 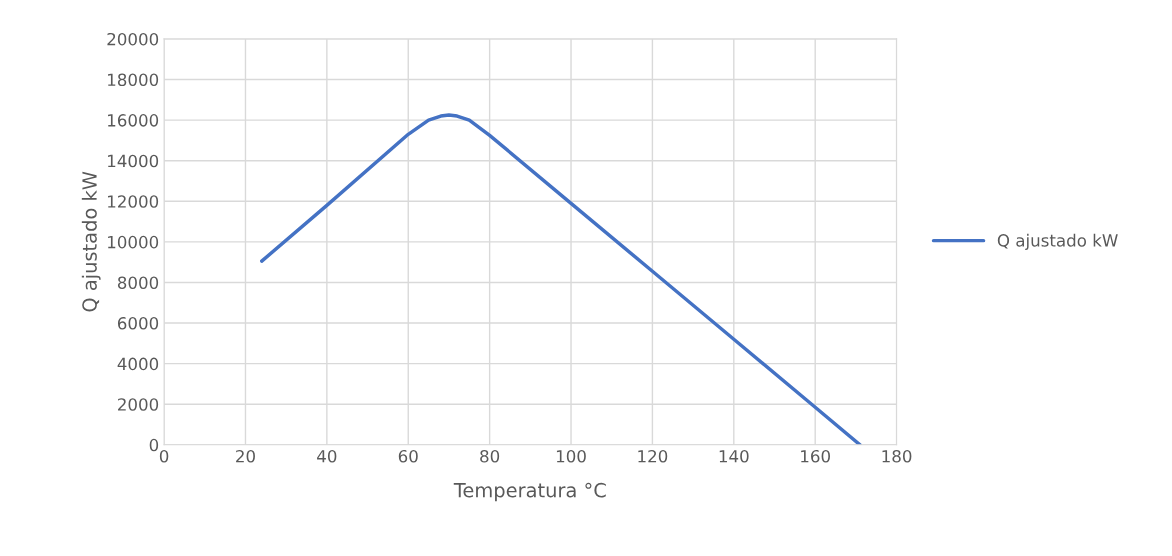 I want to click on x-tick-label: 100, so click(x=571, y=456).